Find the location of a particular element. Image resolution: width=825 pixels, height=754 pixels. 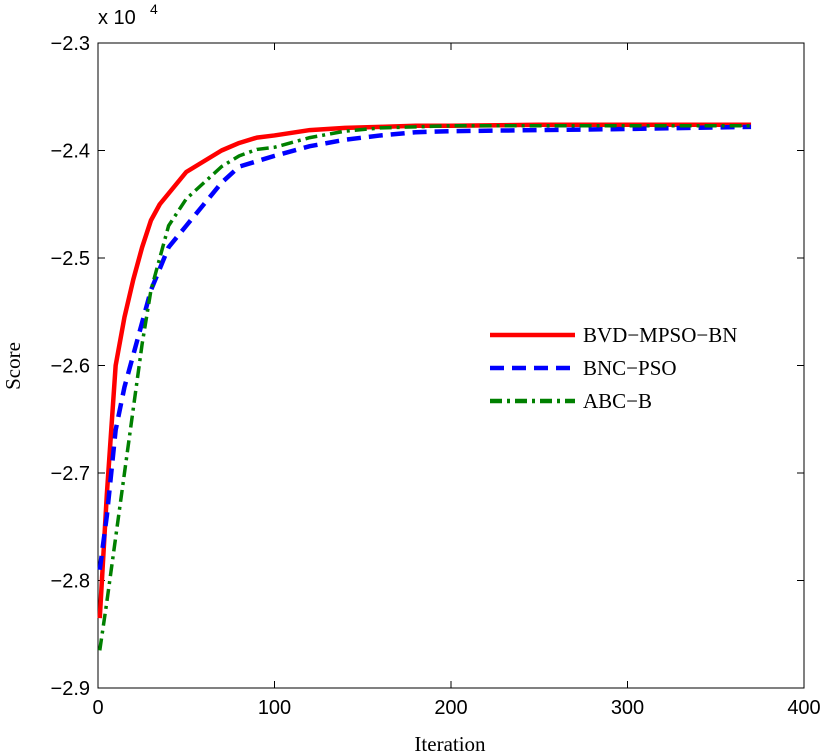

y-tick-label: −2.5 is located at coordinates (70, 259).